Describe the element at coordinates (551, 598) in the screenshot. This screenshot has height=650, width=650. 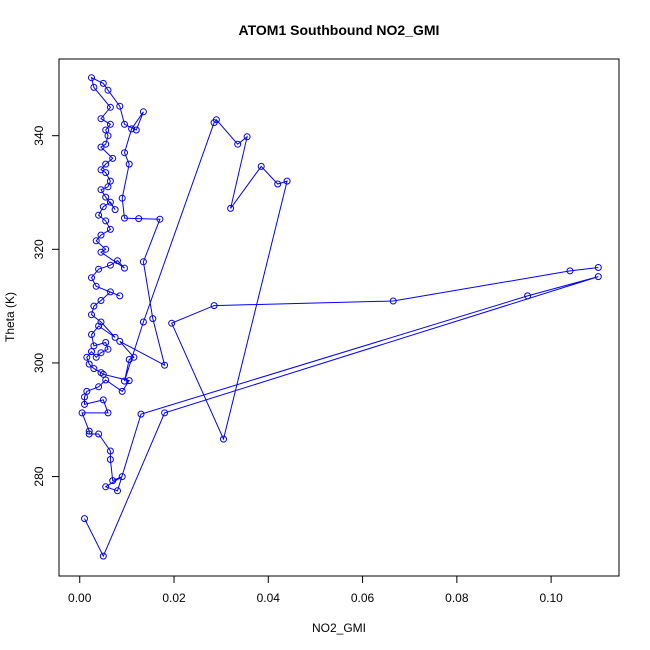
I see `x-tick-label: 0.10` at that location.